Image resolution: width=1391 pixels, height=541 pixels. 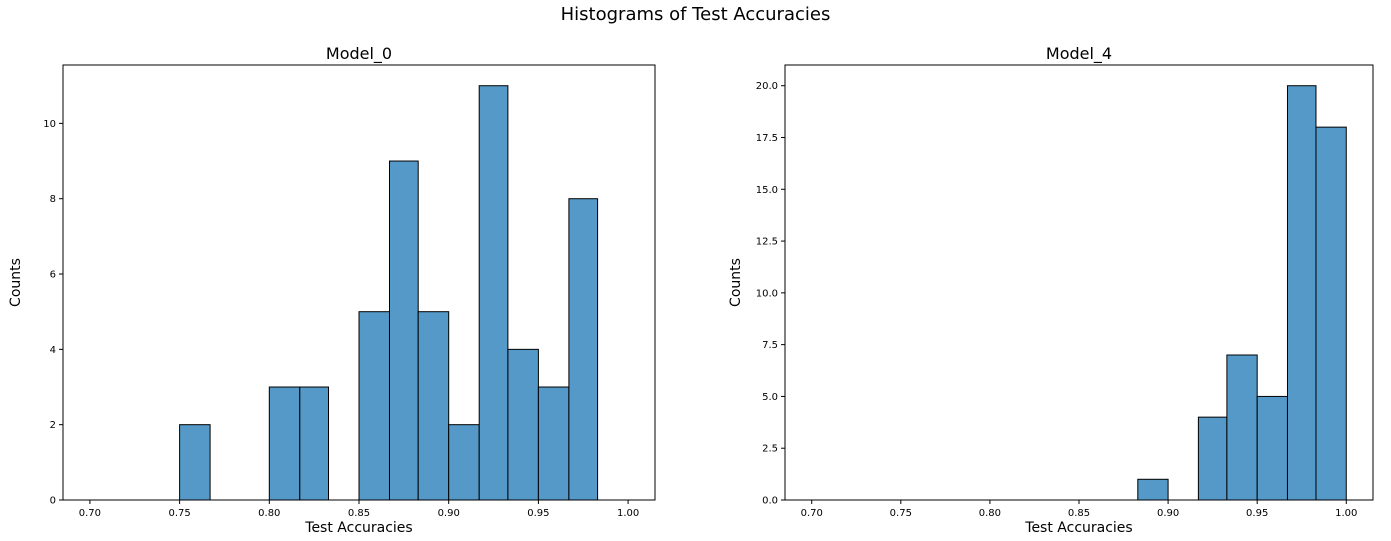 What do you see at coordinates (770, 449) in the screenshot?
I see `y-tick-label: 2.5` at bounding box center [770, 449].